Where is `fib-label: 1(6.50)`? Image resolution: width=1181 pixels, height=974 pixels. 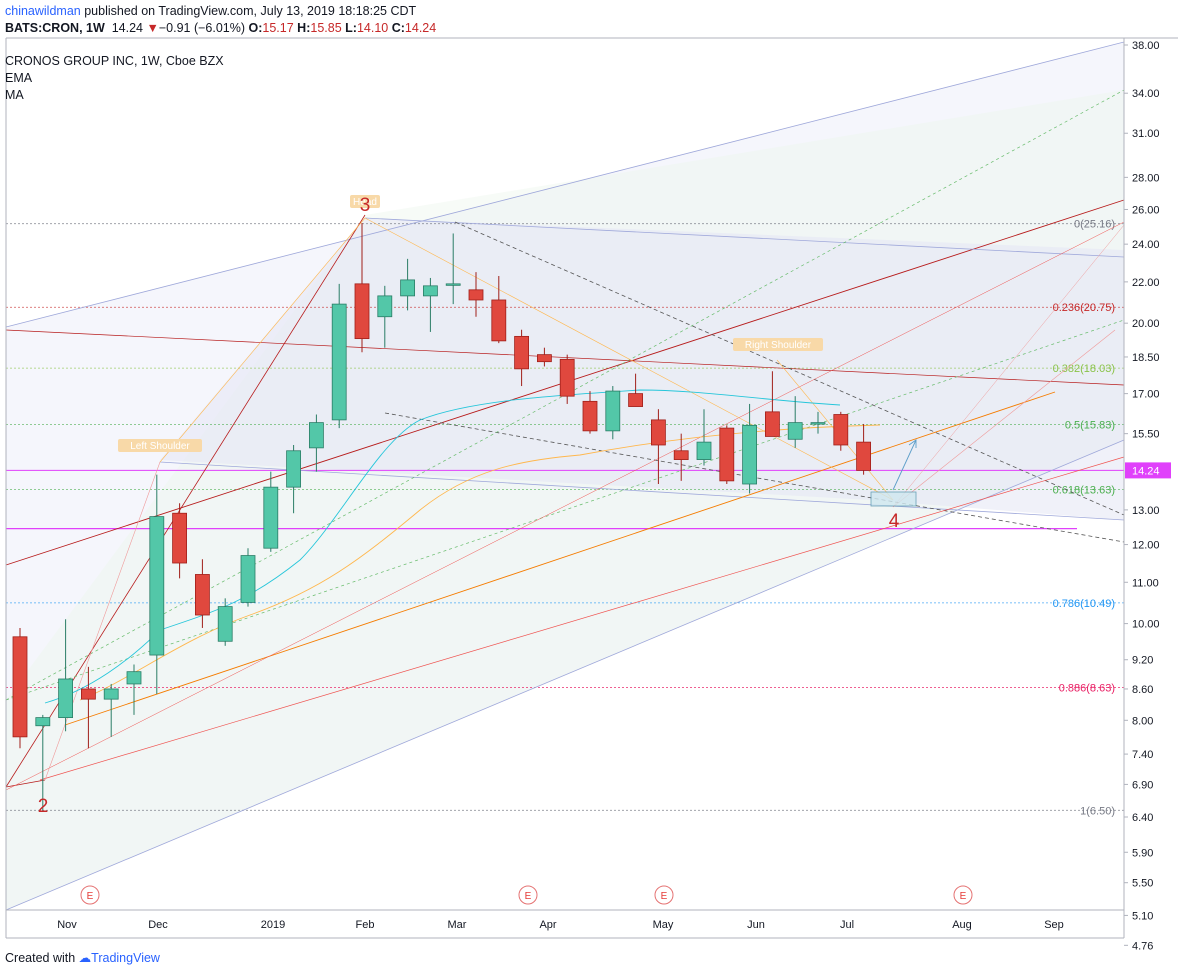
fib-label: 1(6.50) is located at coordinates (1097, 811).